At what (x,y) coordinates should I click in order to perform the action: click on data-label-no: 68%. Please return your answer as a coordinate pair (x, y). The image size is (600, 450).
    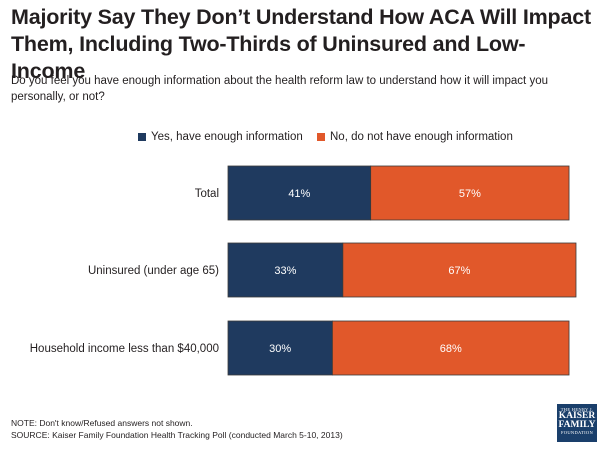
    Looking at the image, I should click on (451, 349).